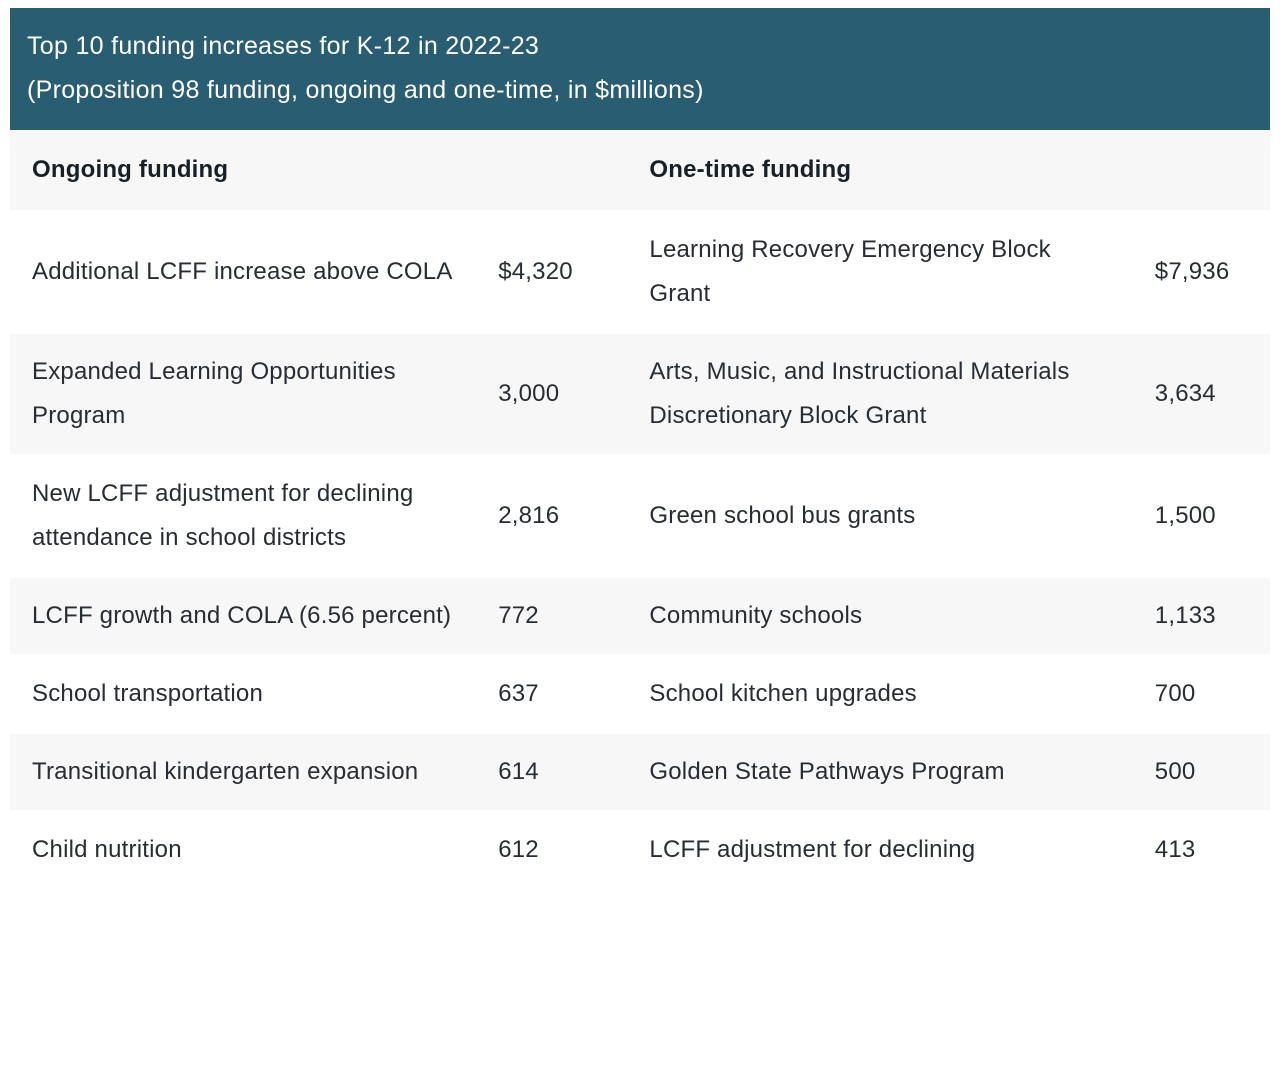  What do you see at coordinates (552, 516) in the screenshot?
I see `ongoing-value: 2,816` at bounding box center [552, 516].